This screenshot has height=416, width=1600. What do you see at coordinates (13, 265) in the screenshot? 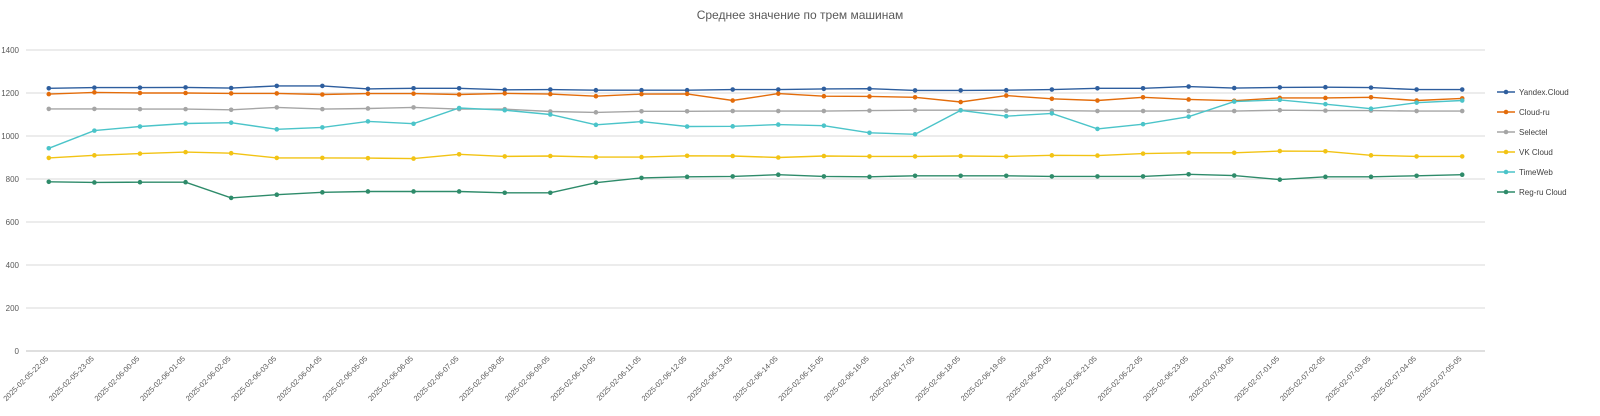
I see `y-tick-label: 400` at bounding box center [13, 265].